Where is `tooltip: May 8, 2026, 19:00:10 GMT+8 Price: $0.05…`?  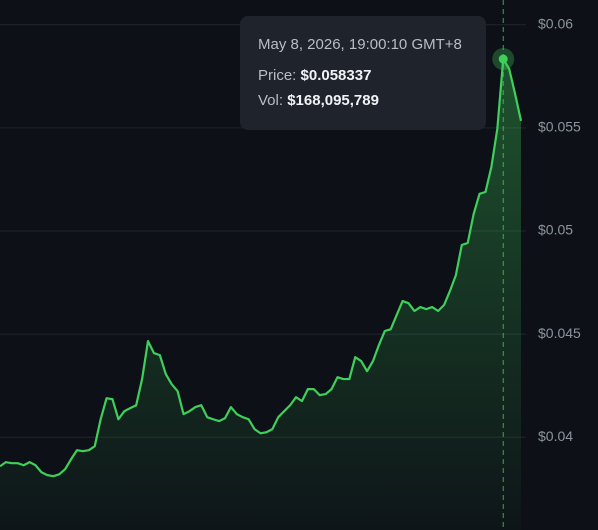
tooltip: May 8, 2026, 19:00:10 GMT+8 Price: $0.05… is located at coordinates (363, 73).